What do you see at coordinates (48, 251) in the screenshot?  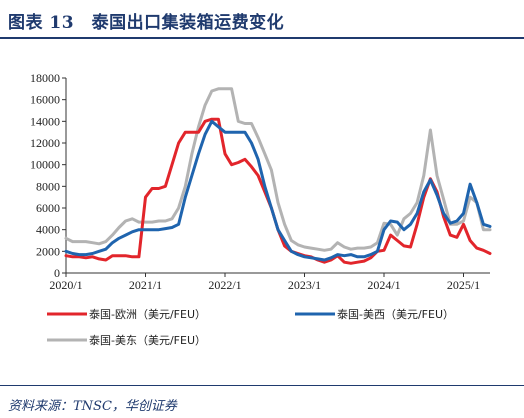 I see `y-tick-label: 2000` at bounding box center [48, 251].